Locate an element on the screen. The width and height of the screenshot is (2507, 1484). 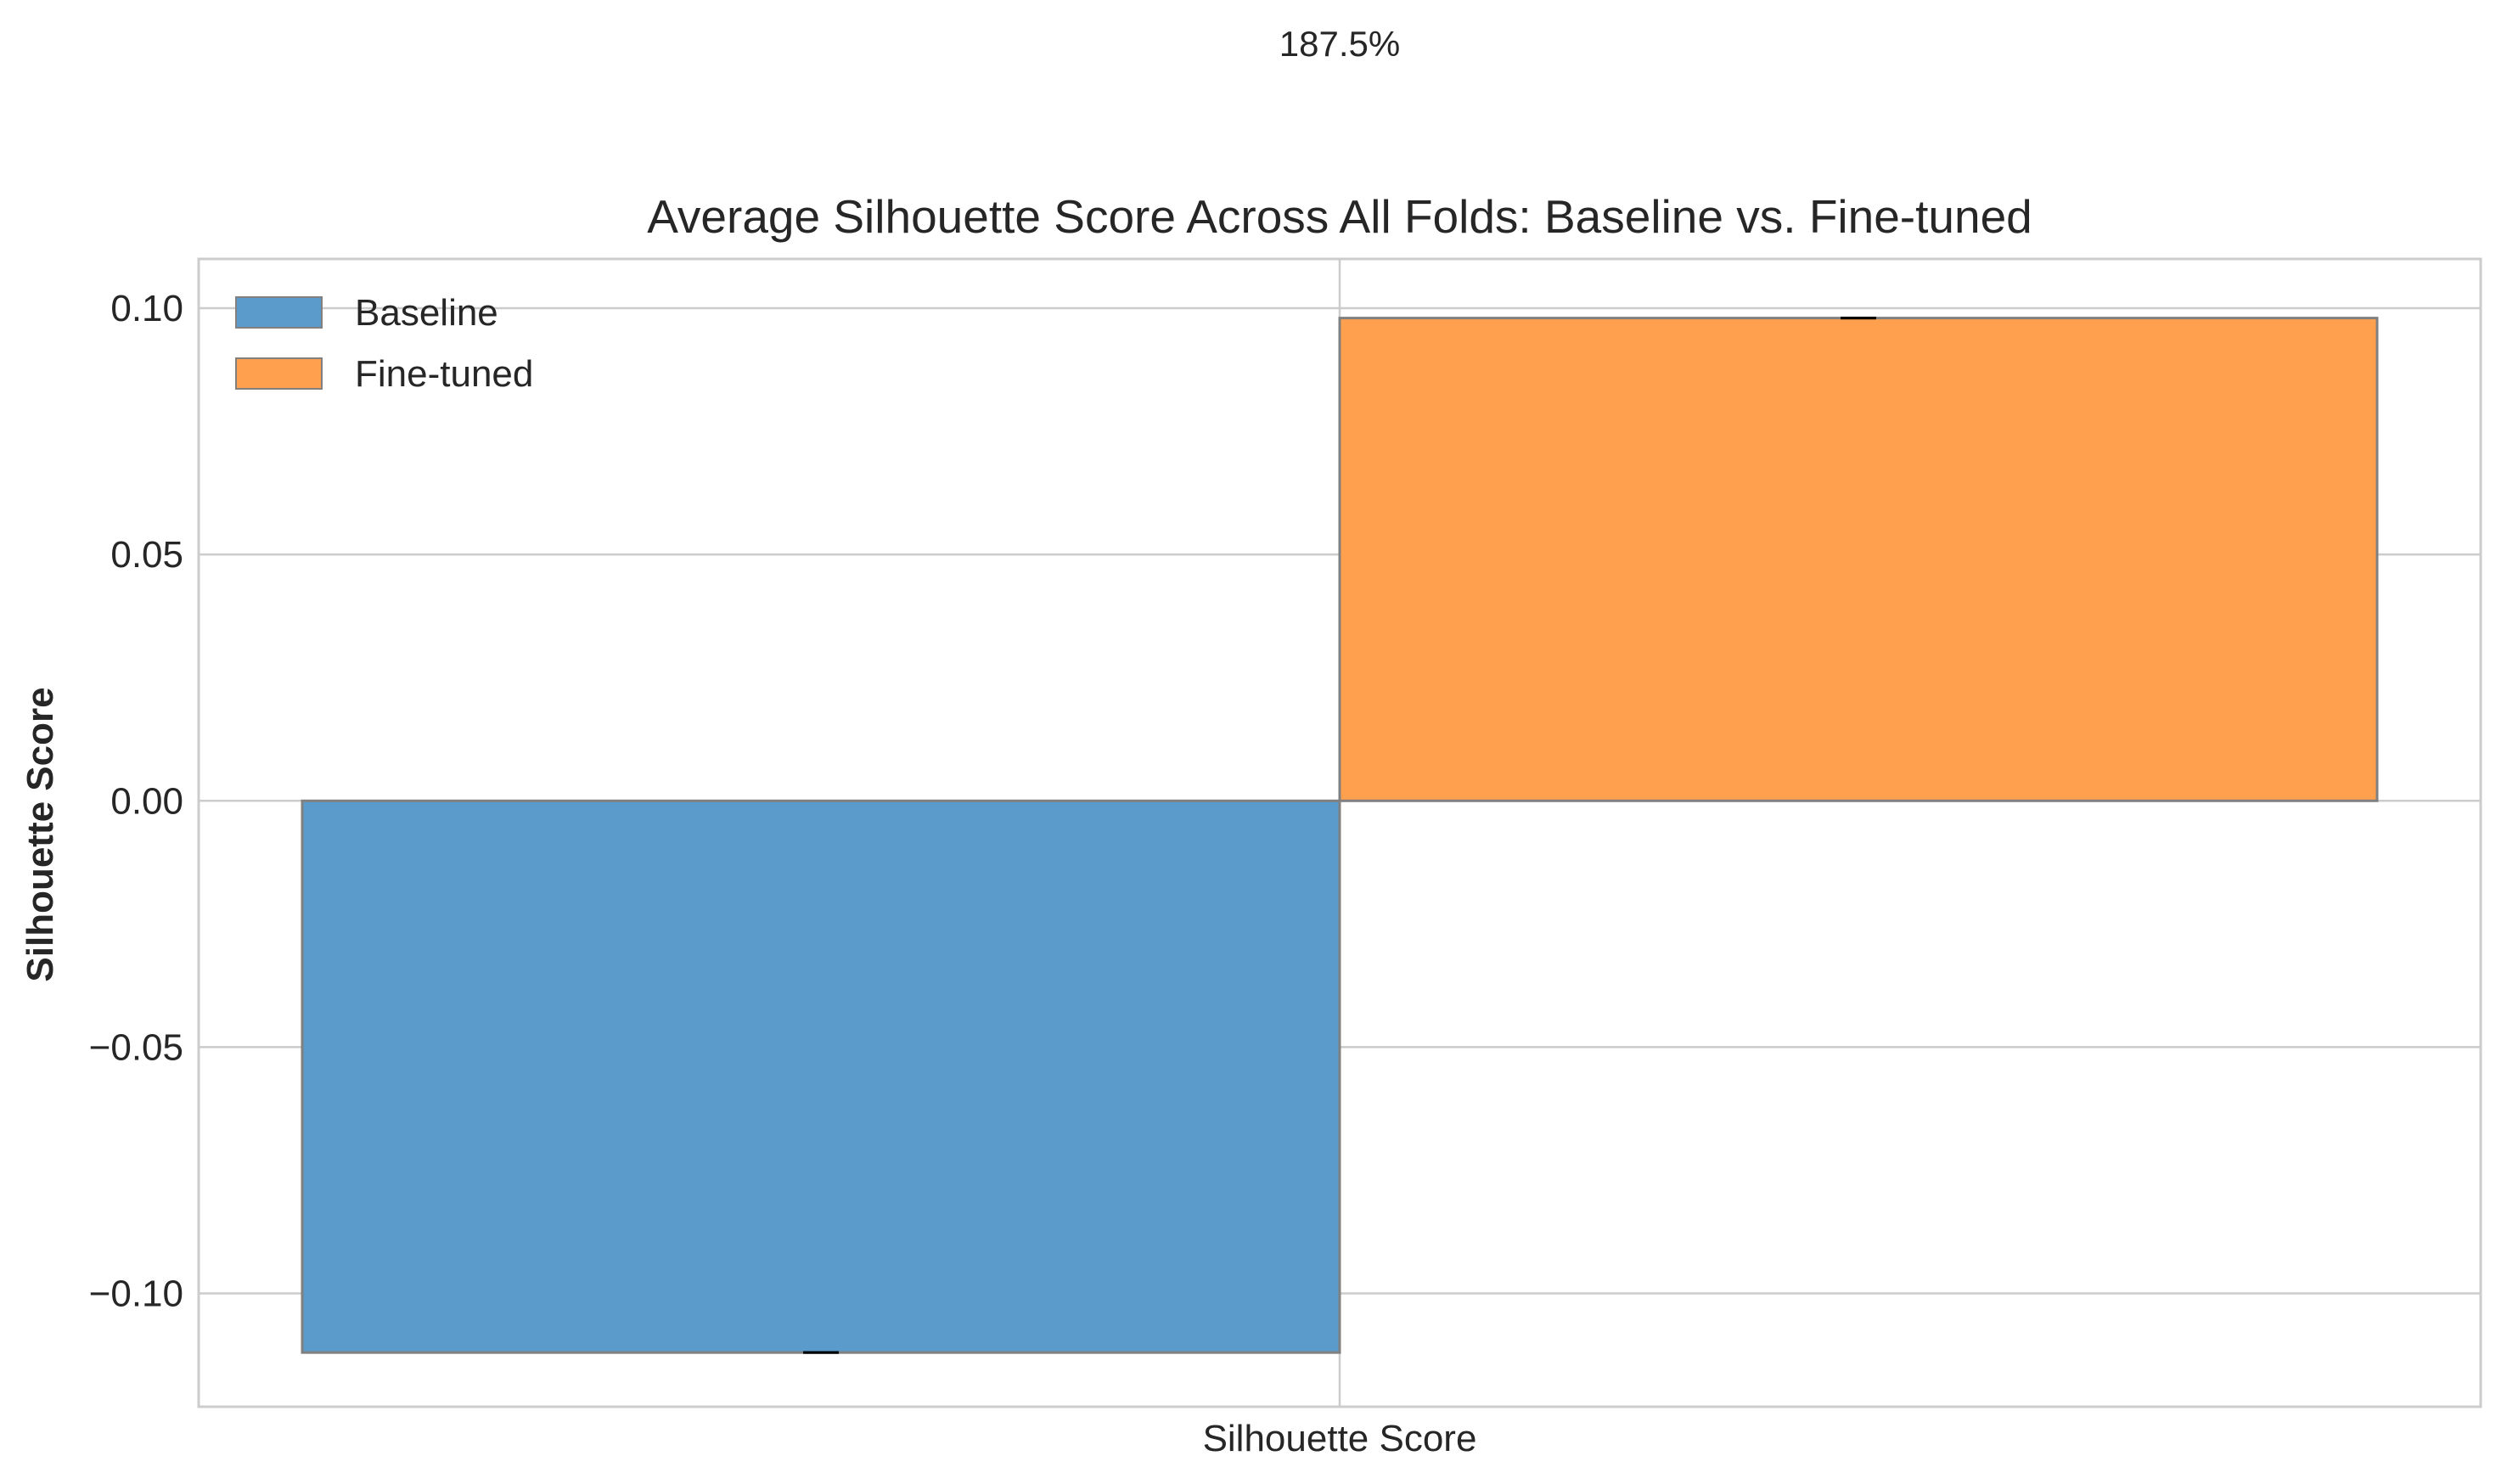
y-axis-label: Silhouette Score is located at coordinates (40, 834).